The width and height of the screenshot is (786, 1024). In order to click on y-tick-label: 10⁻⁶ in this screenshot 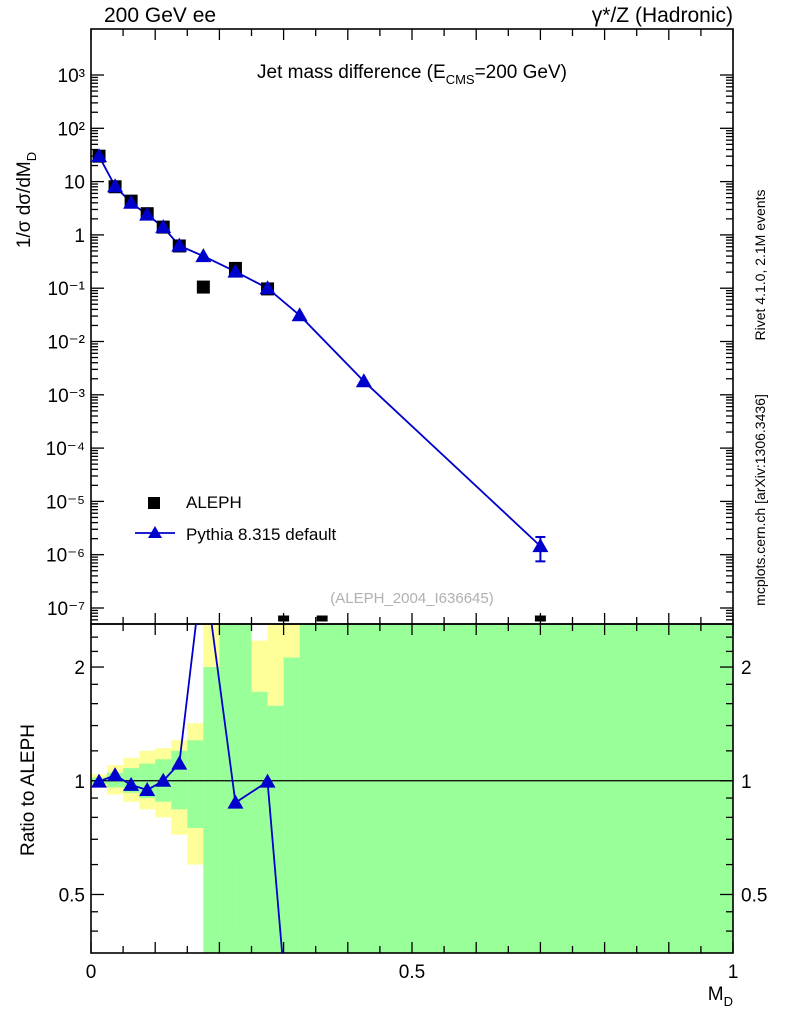, I will do `click(65, 556)`.